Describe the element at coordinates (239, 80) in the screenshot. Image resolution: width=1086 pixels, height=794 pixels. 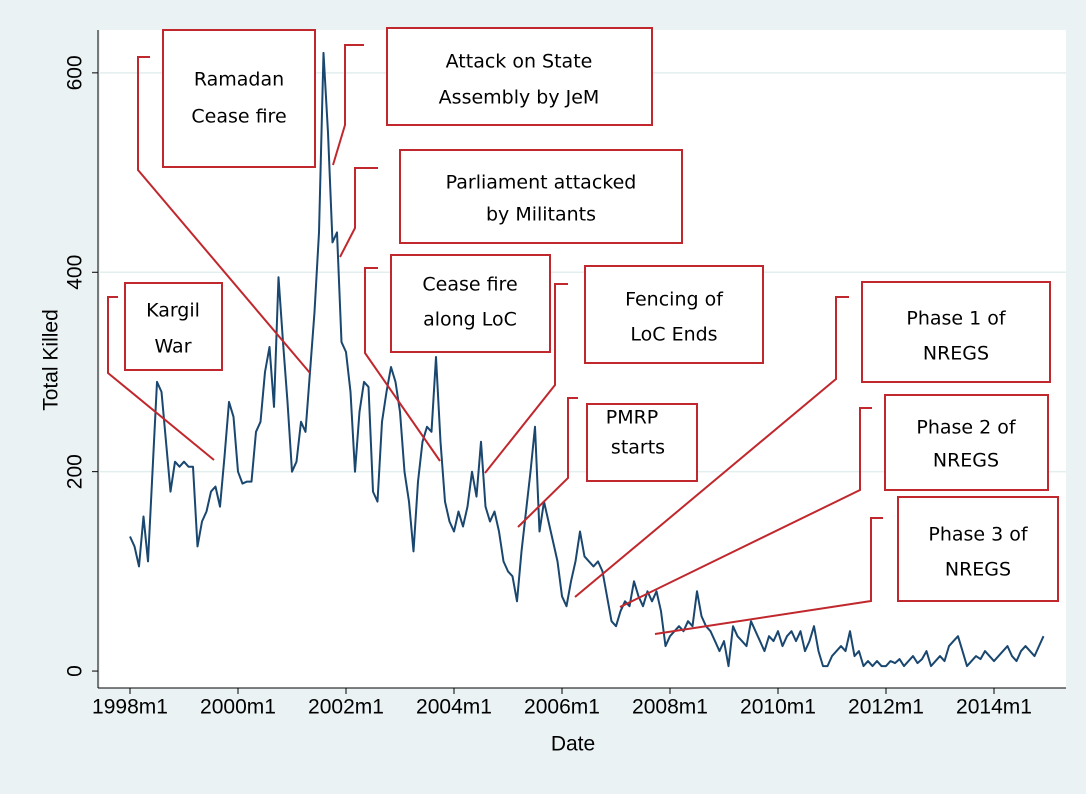
I see `annotation-text: Ramadan` at that location.